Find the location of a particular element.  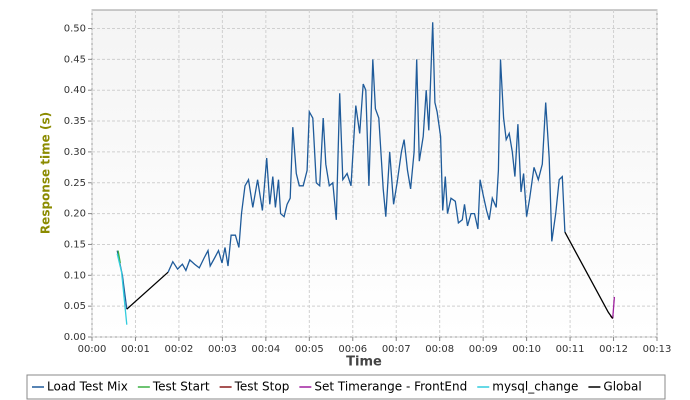

x-tick-label: 00:05 is located at coordinates (309, 349).